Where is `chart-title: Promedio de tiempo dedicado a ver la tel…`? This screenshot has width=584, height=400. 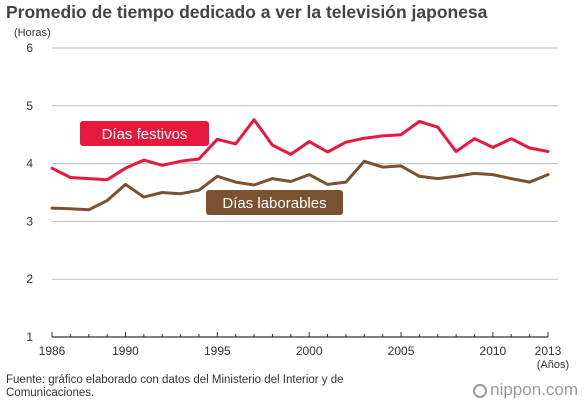
chart-title: Promedio de tiempo dedicado a ver la tel… is located at coordinates (247, 12).